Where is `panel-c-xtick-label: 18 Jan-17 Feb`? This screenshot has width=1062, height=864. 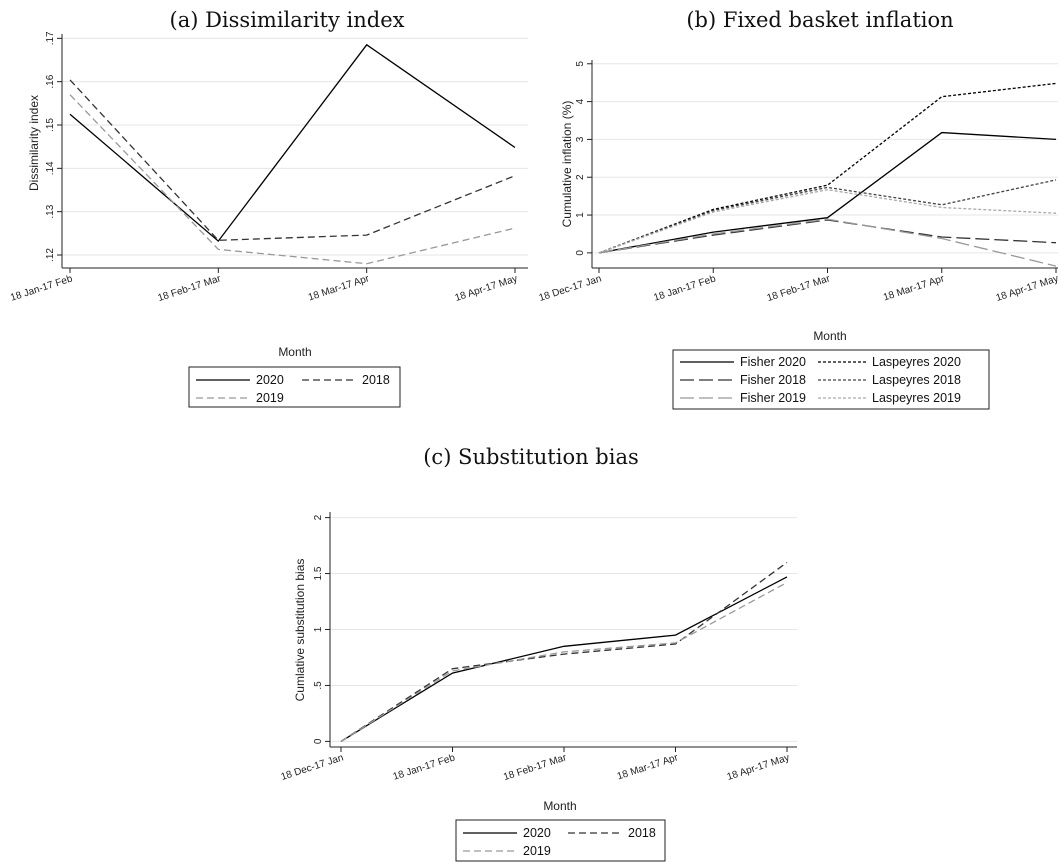
panel-c-xtick-label: 18 Jan-17 Feb is located at coordinates (424, 767).